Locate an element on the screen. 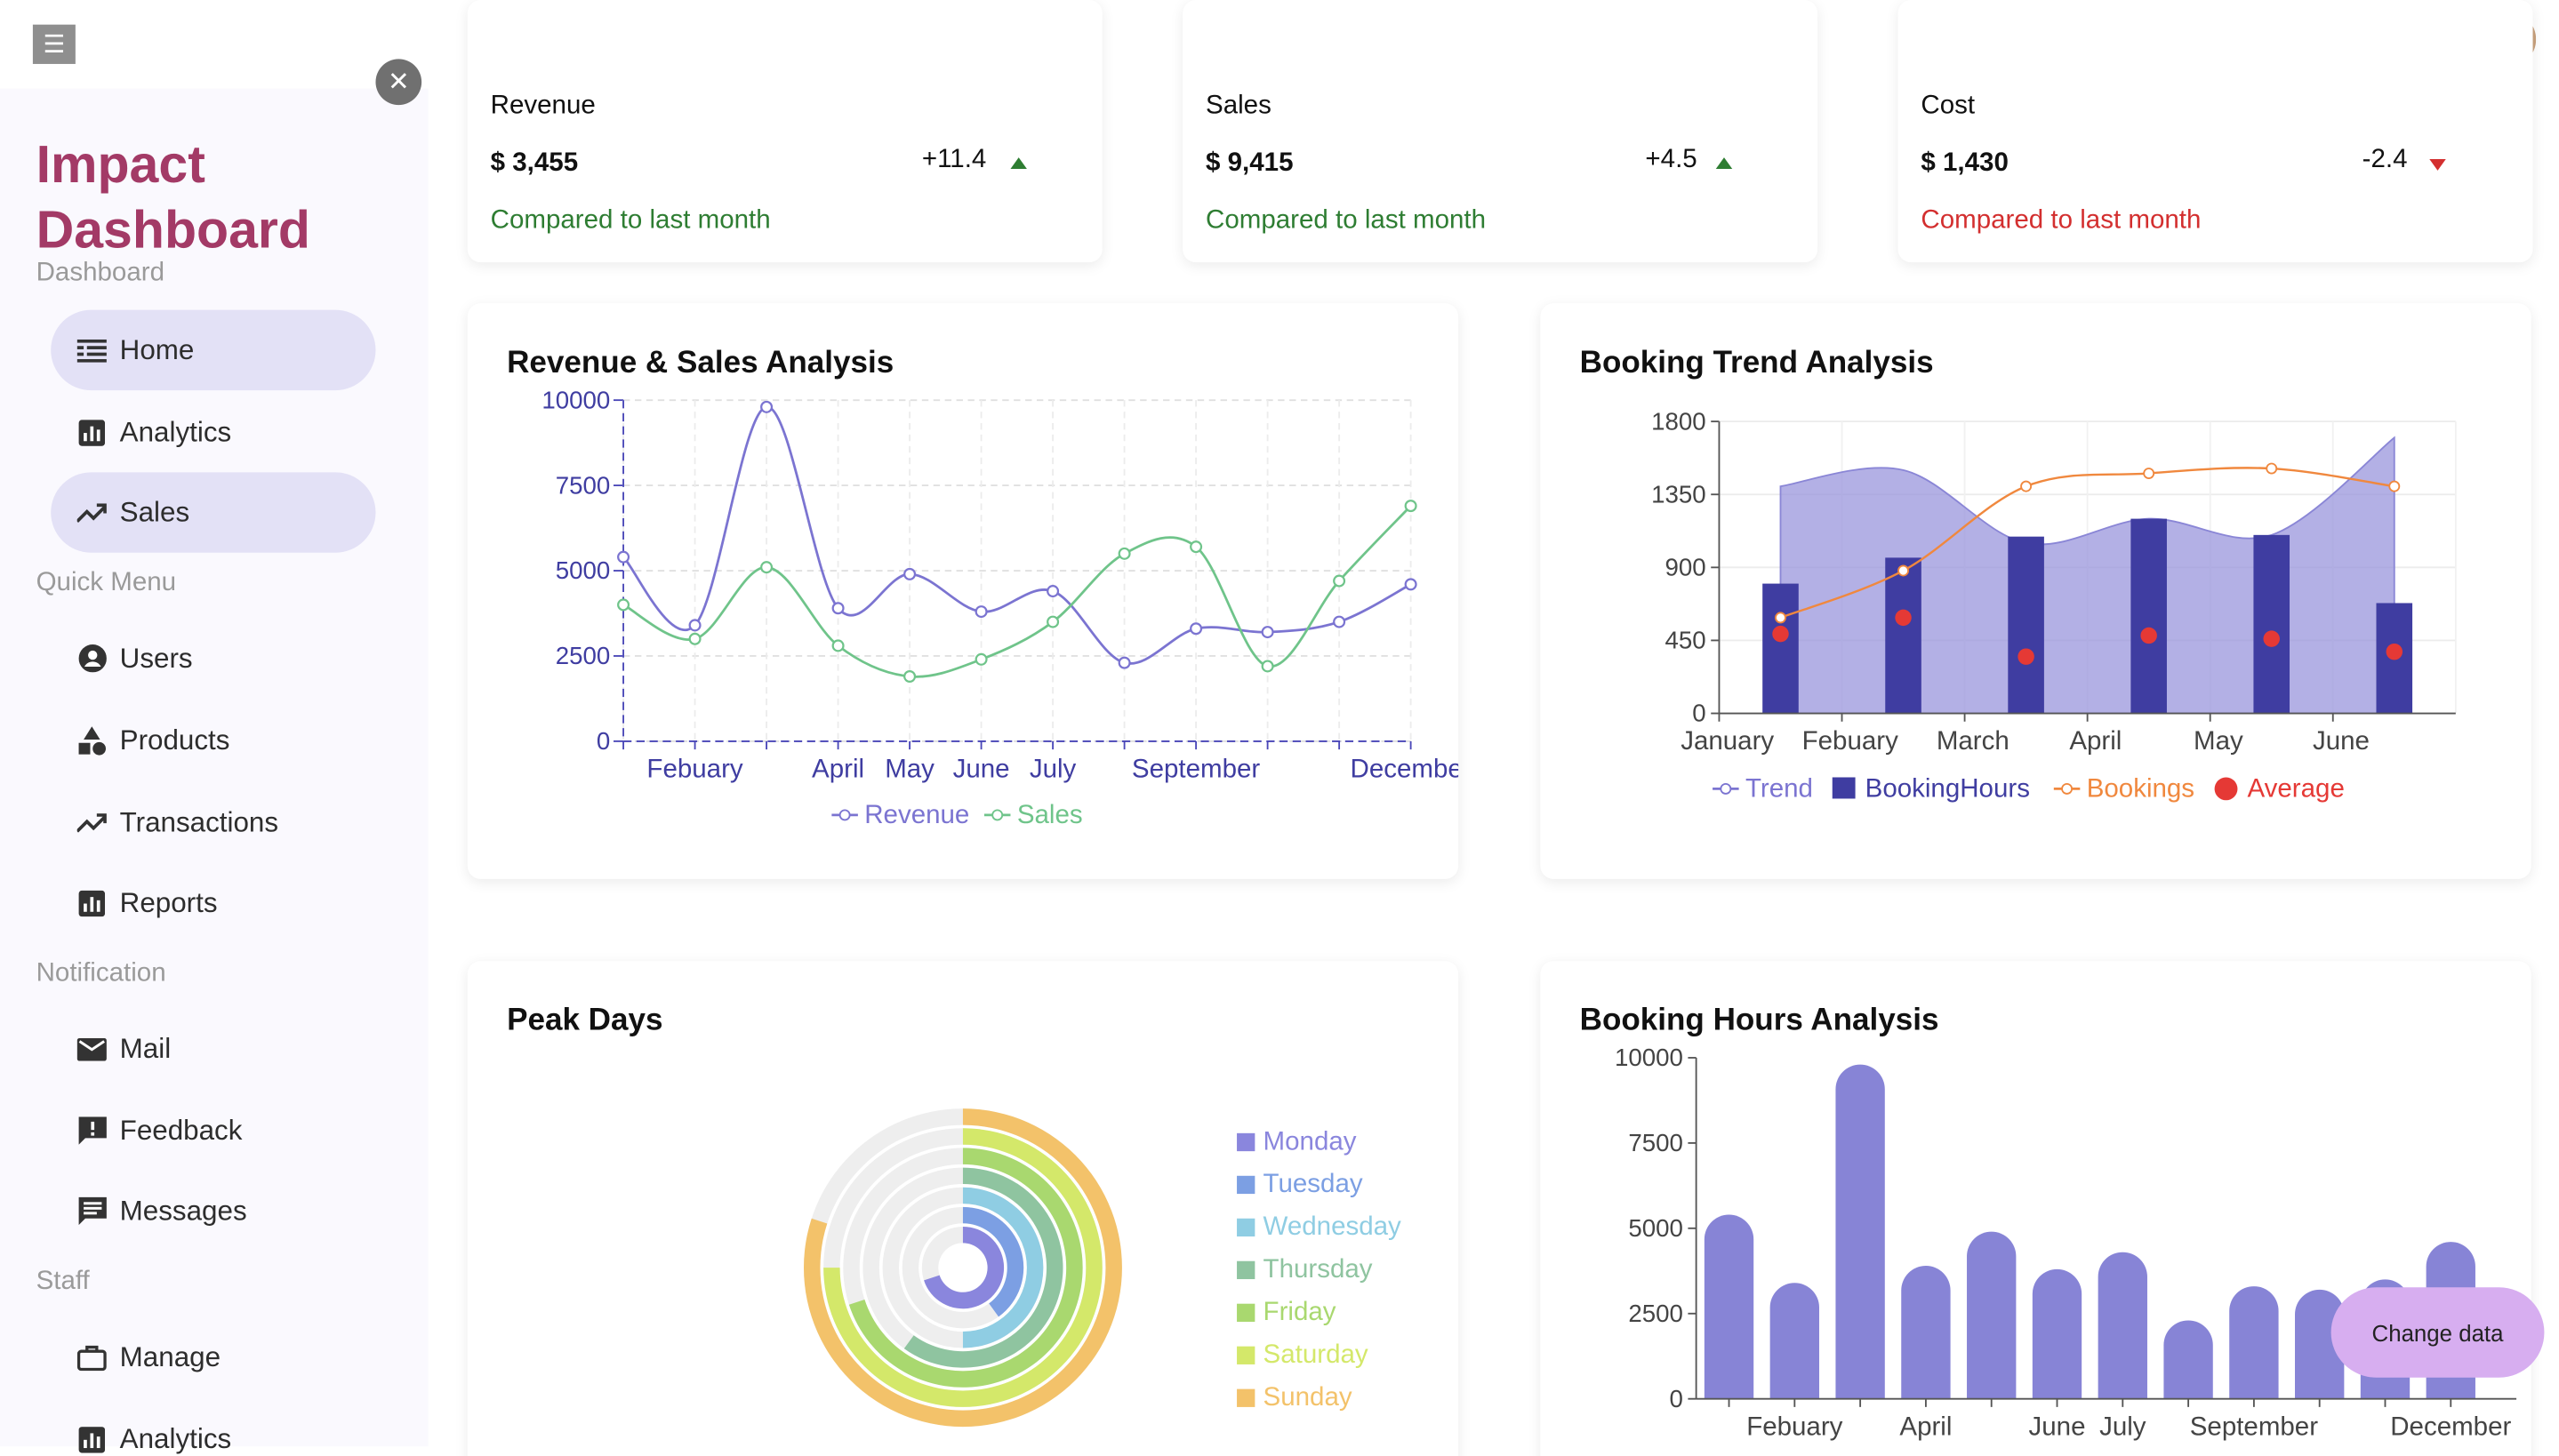 Image resolution: width=2559 pixels, height=1456 pixels. sidebar-item-feedback: Feedback is located at coordinates (213, 1131).